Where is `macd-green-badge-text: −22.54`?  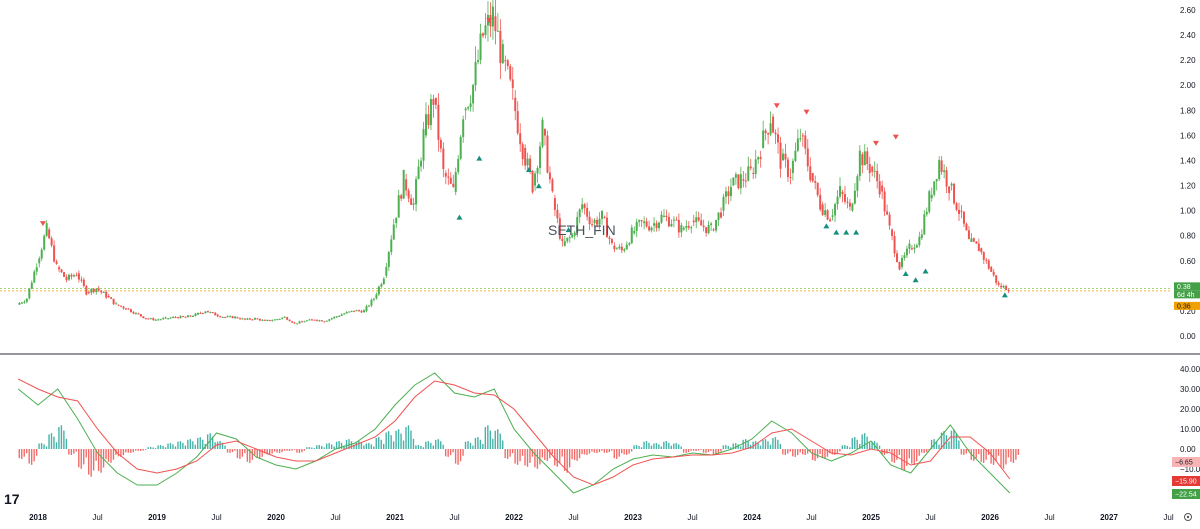
macd-green-badge-text: −22.54 is located at coordinates (1186, 495).